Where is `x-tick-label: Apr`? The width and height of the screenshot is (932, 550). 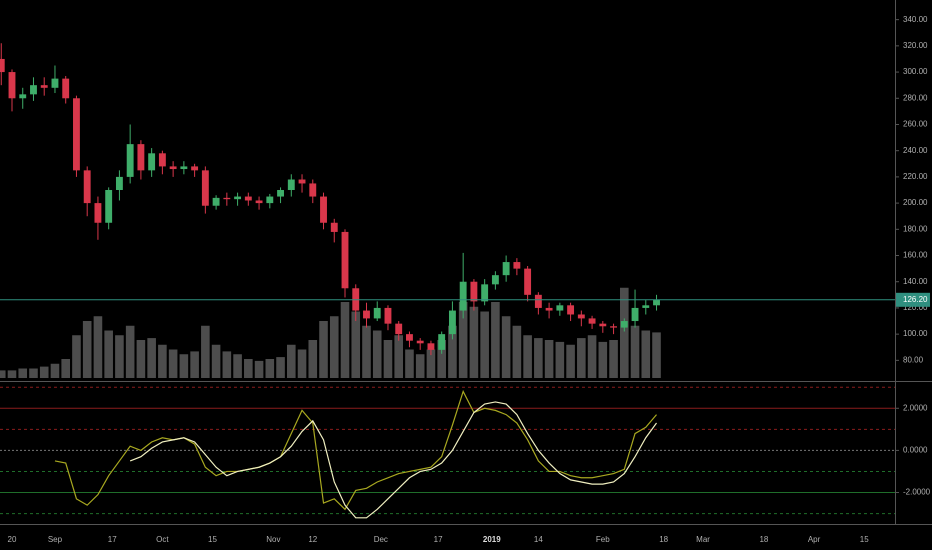
x-tick-label: Apr is located at coordinates (814, 539).